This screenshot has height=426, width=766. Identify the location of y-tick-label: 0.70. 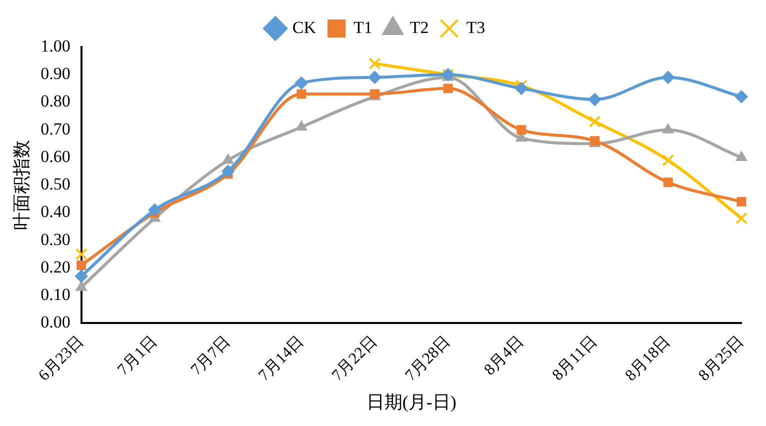
(55, 128).